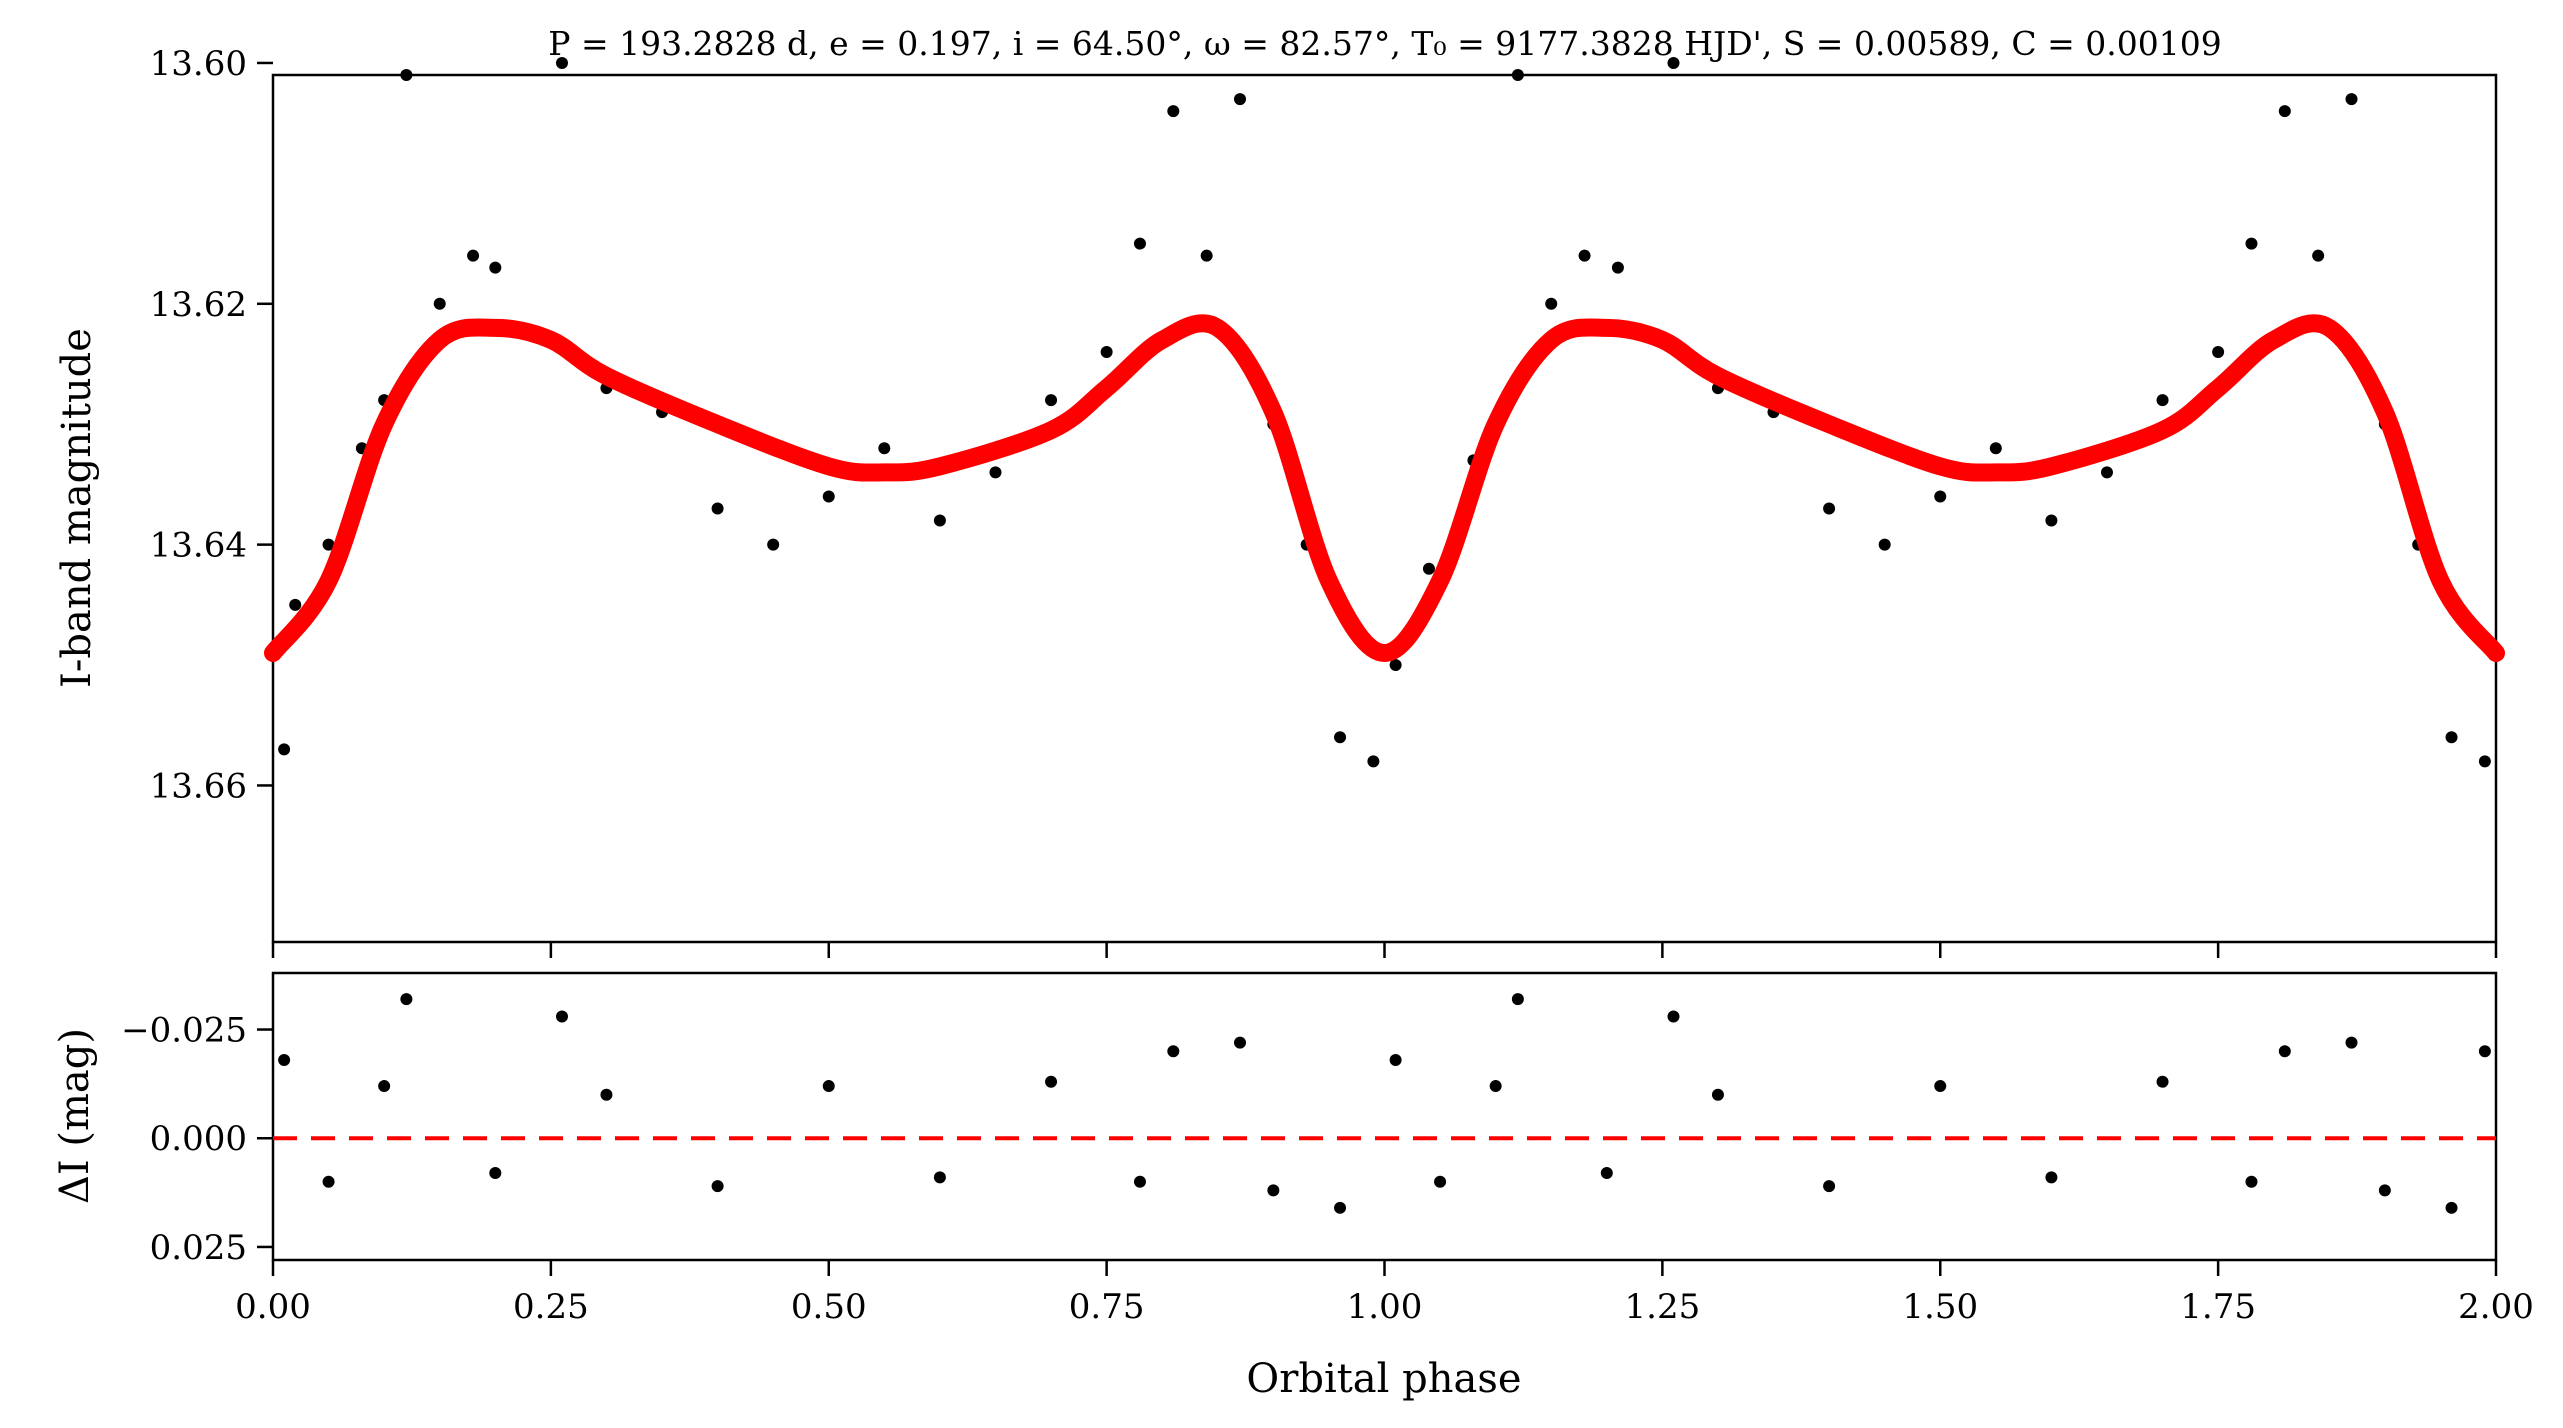  Describe the element at coordinates (75, 1116) in the screenshot. I see `bottom-y-axis-label: ΔI (mag)` at that location.